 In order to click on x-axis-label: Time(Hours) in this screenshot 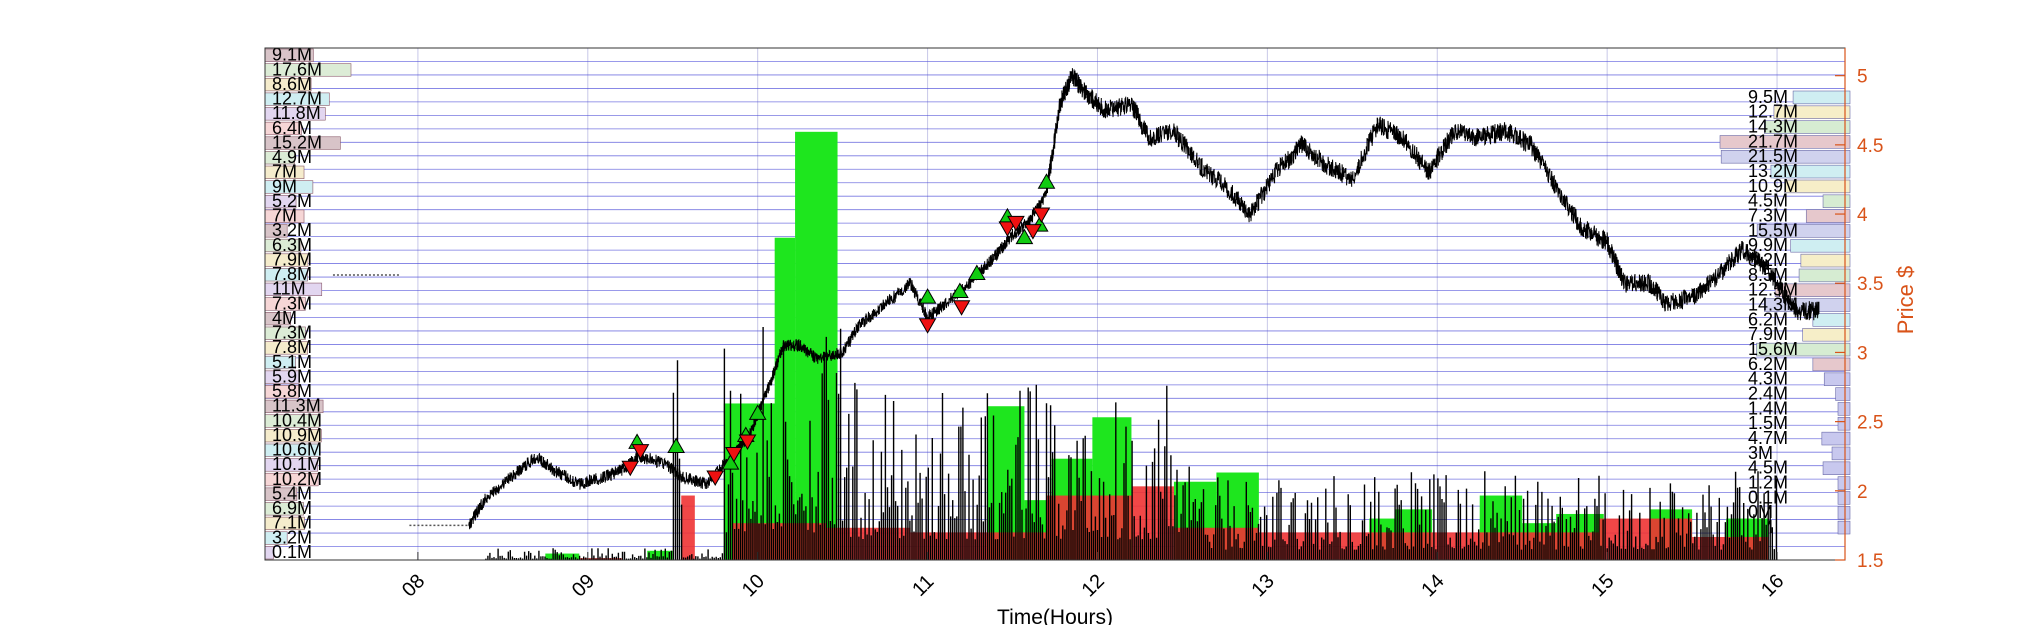, I will do `click(1055, 615)`.